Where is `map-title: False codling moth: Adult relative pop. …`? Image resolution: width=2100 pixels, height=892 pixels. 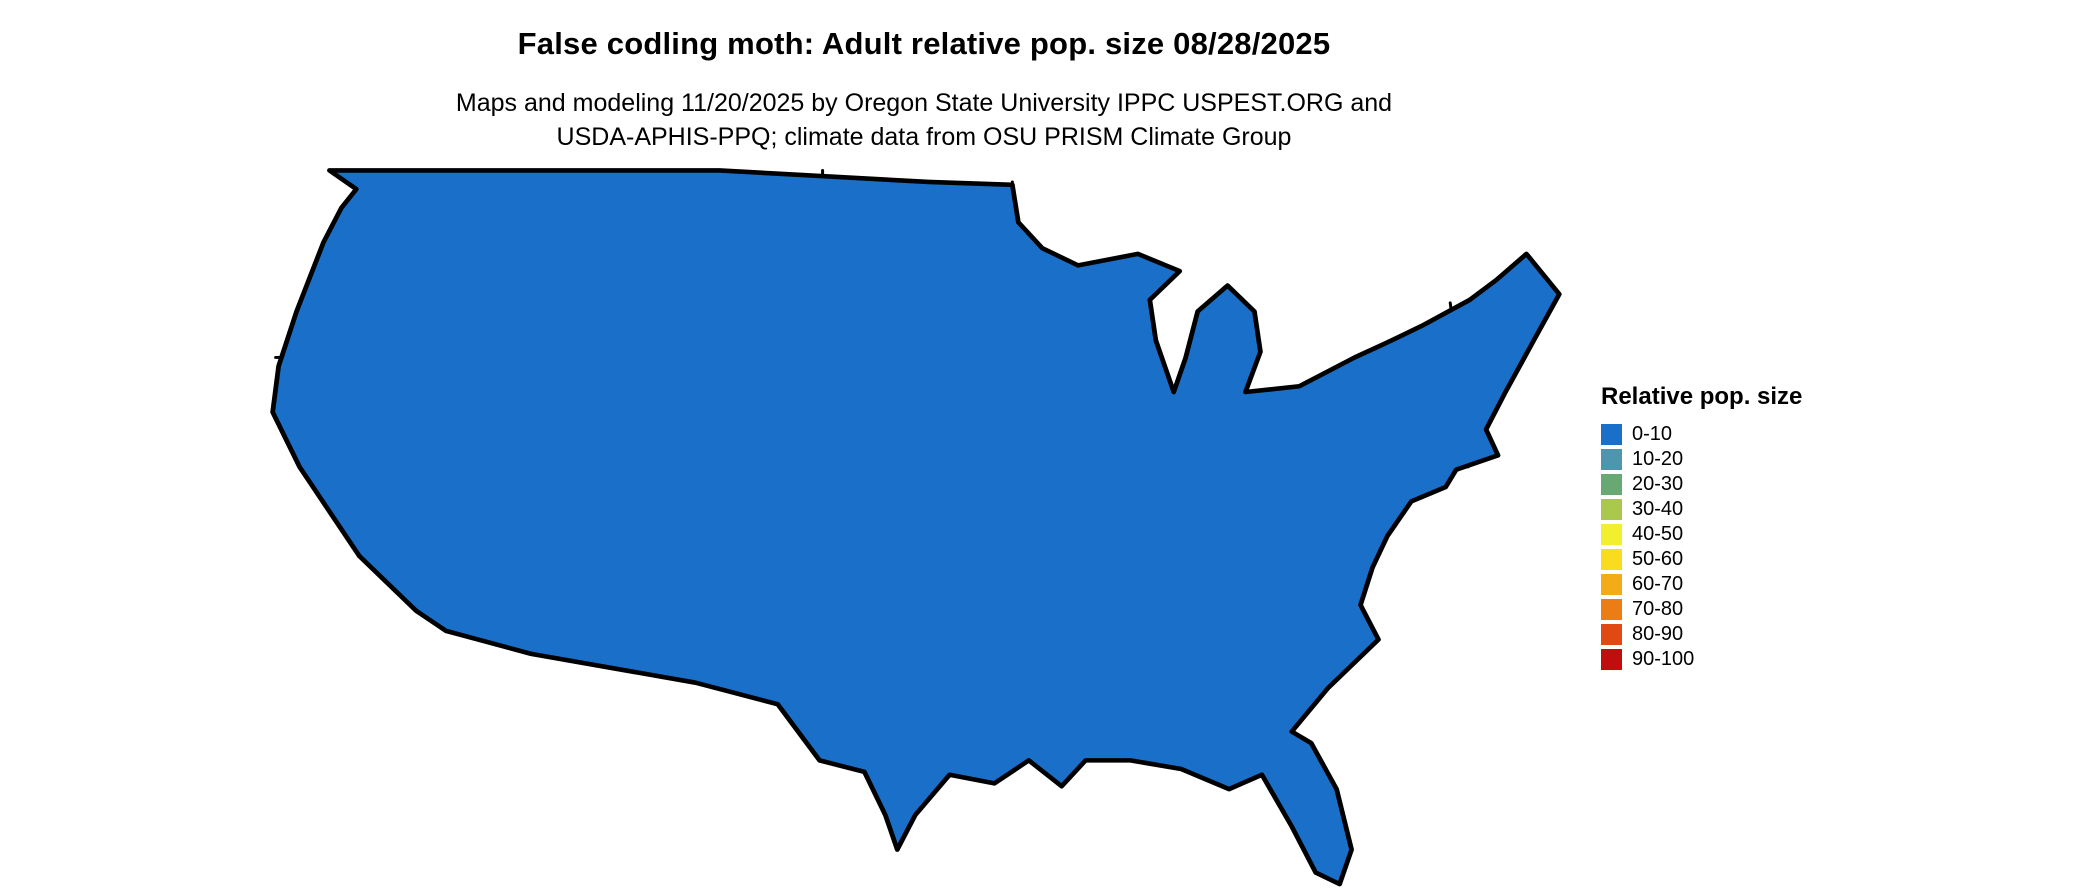
map-title: False codling moth: Adult relative pop. … is located at coordinates (924, 43).